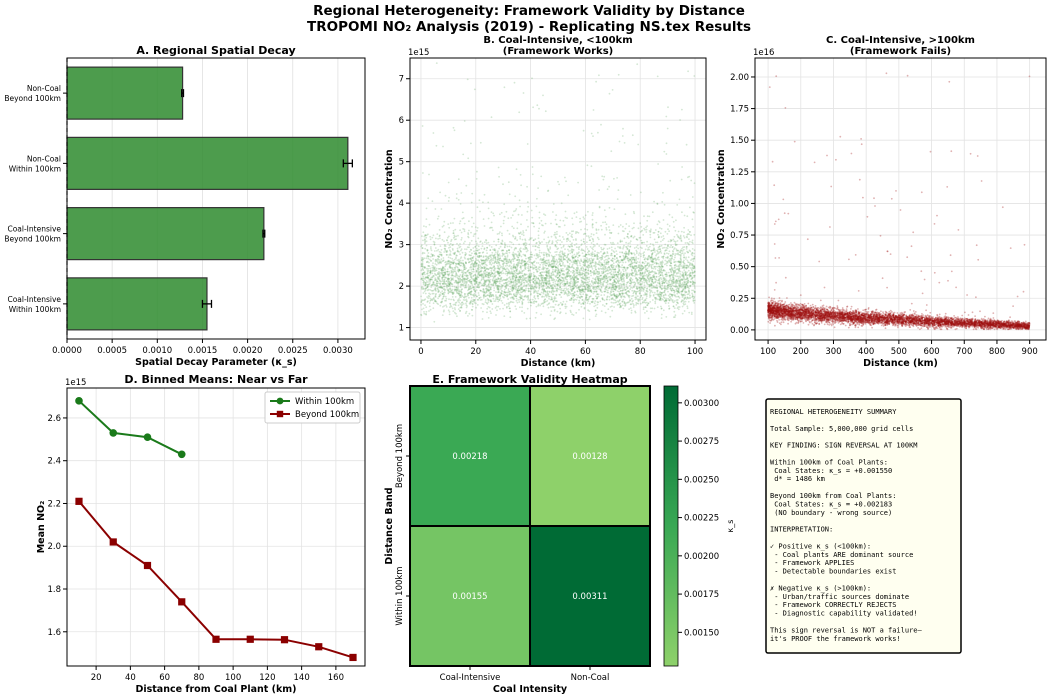 Image resolution: width=1058 pixels, height=698 pixels. Describe the element at coordinates (35, 309) in the screenshot. I see `y-tick-label: Within 100km` at that location.